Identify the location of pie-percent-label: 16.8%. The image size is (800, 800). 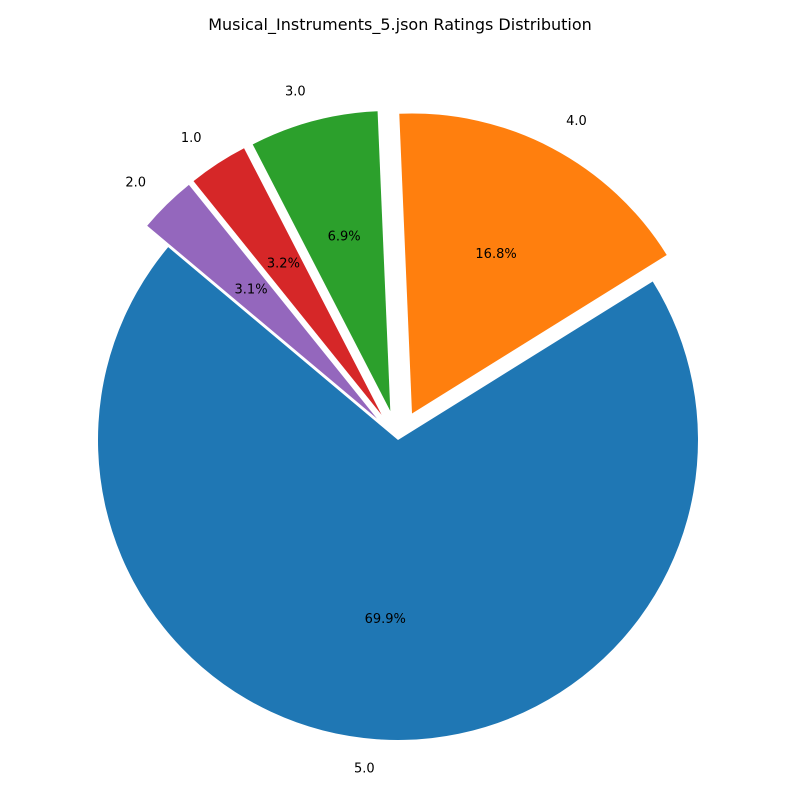
(495, 254).